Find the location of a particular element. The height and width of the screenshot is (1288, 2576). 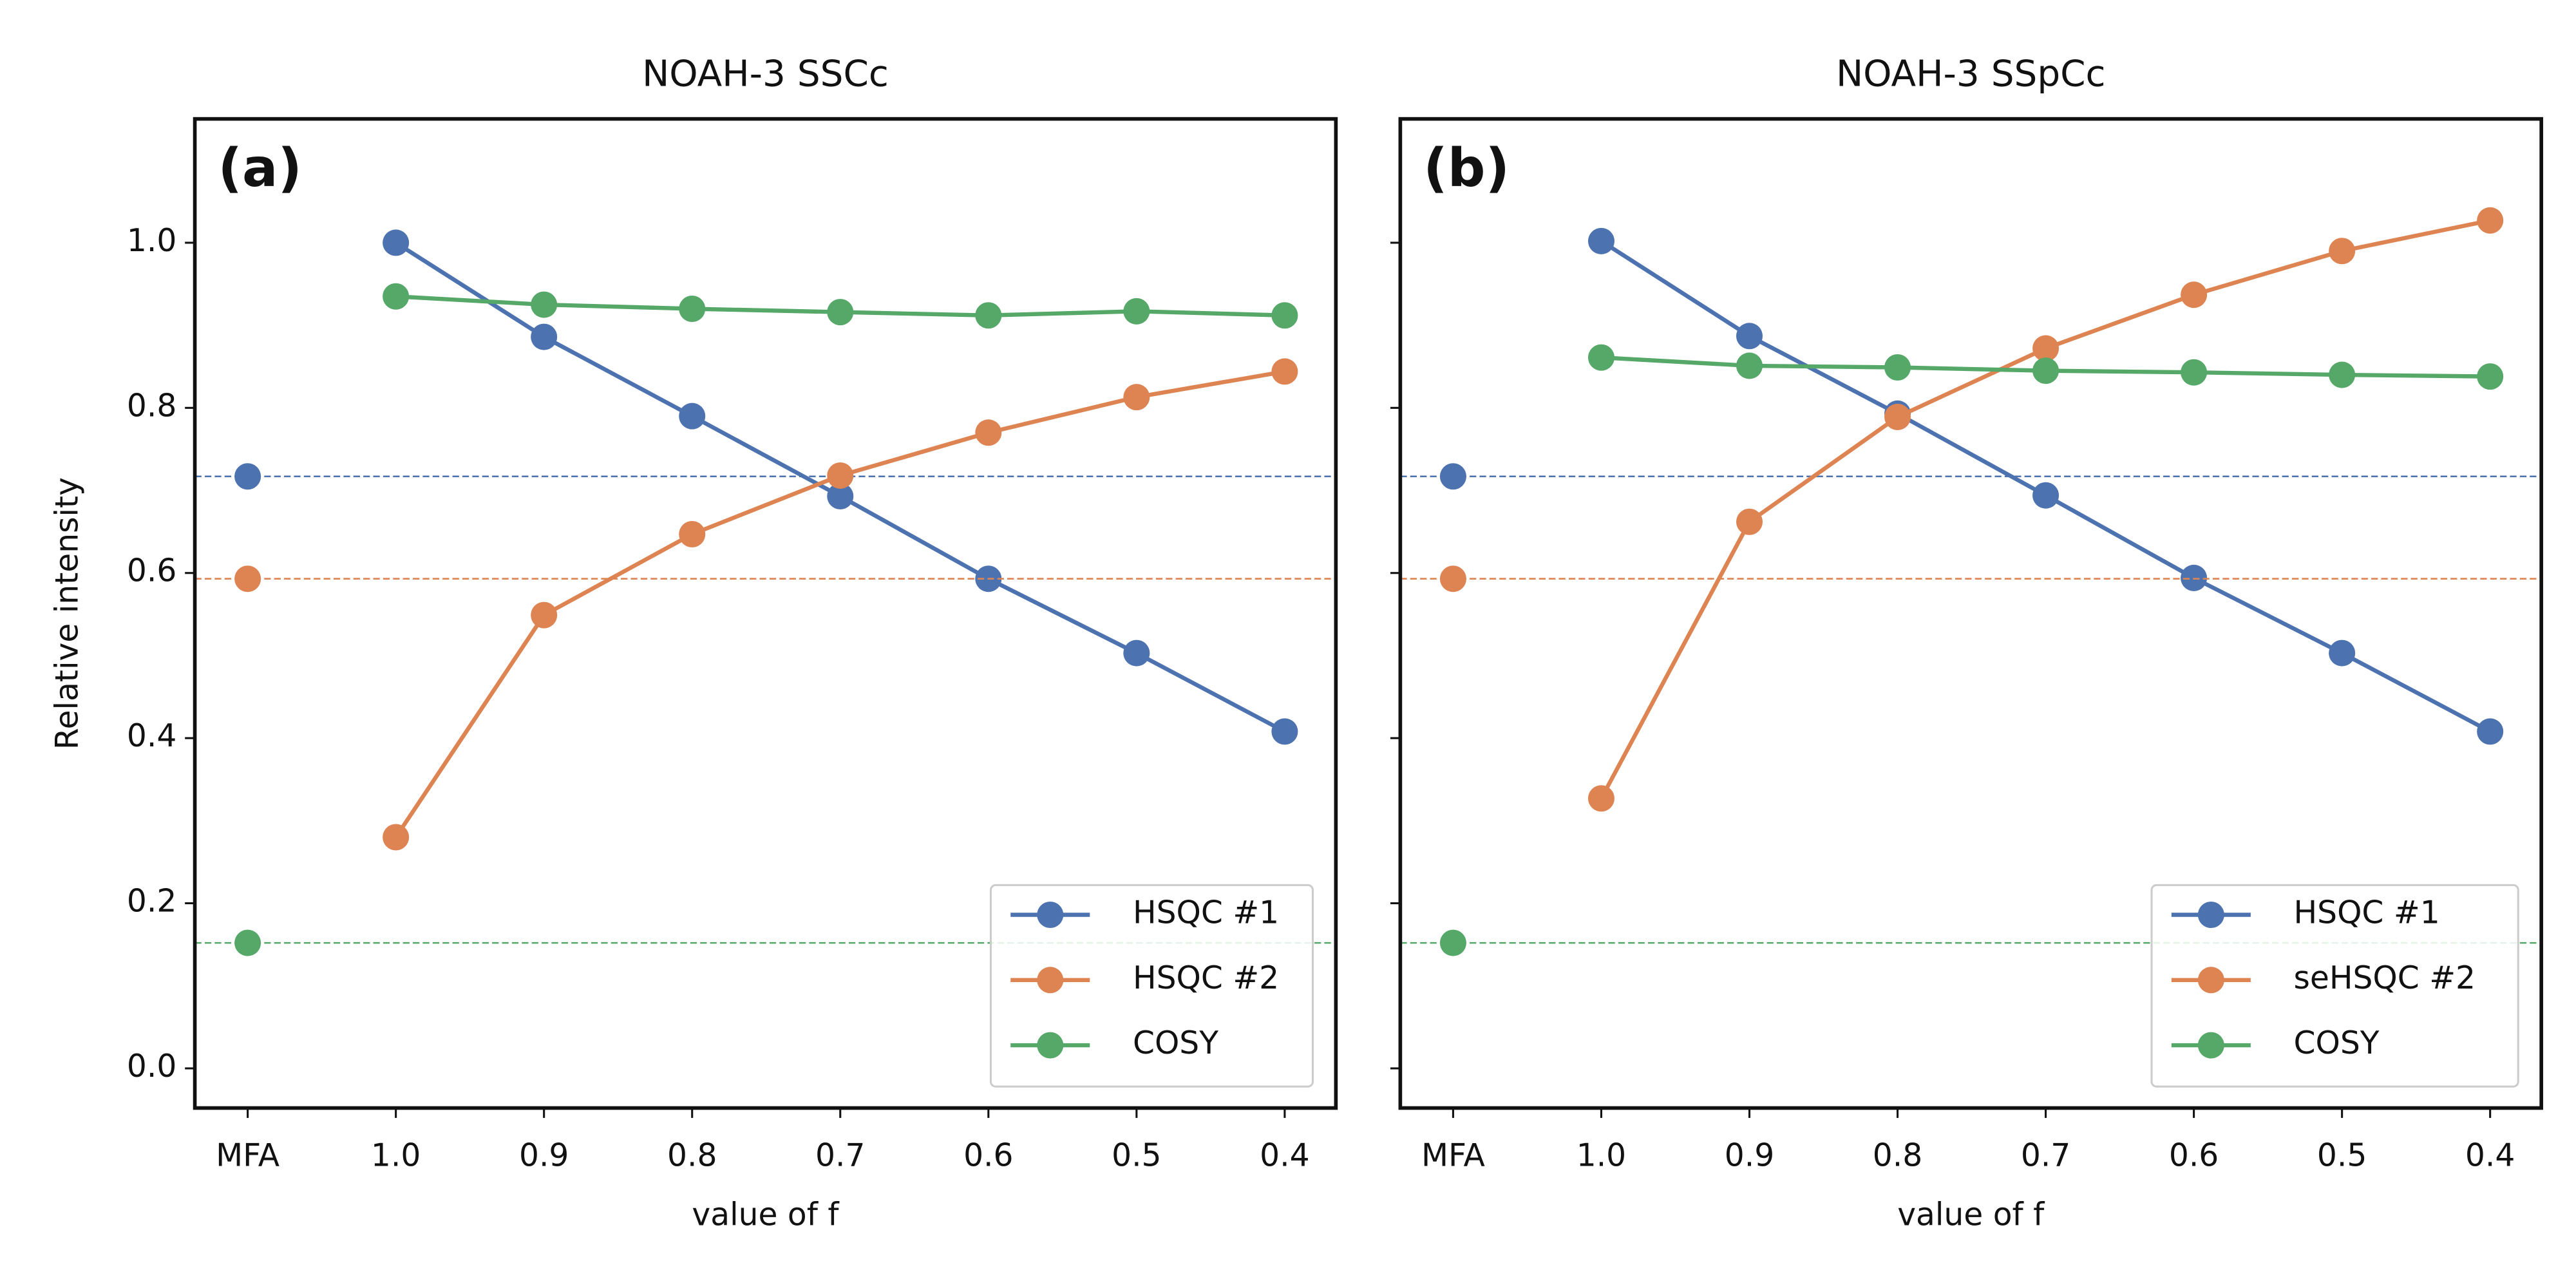

chart-title: NOAH-3 SSCc is located at coordinates (765, 74).